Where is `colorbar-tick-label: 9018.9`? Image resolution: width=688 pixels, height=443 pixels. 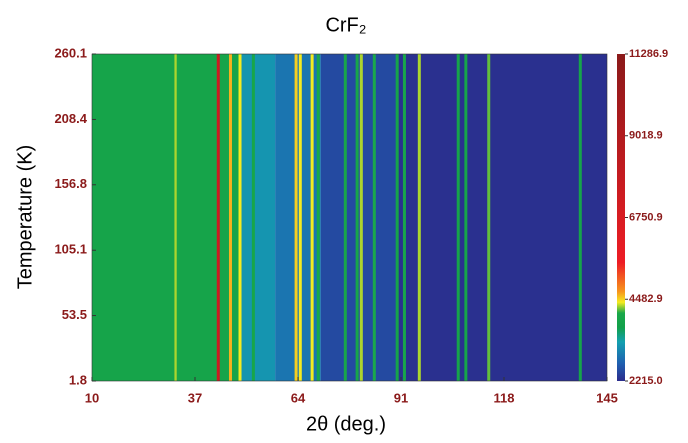 colorbar-tick-label: 9018.9 is located at coordinates (646, 136).